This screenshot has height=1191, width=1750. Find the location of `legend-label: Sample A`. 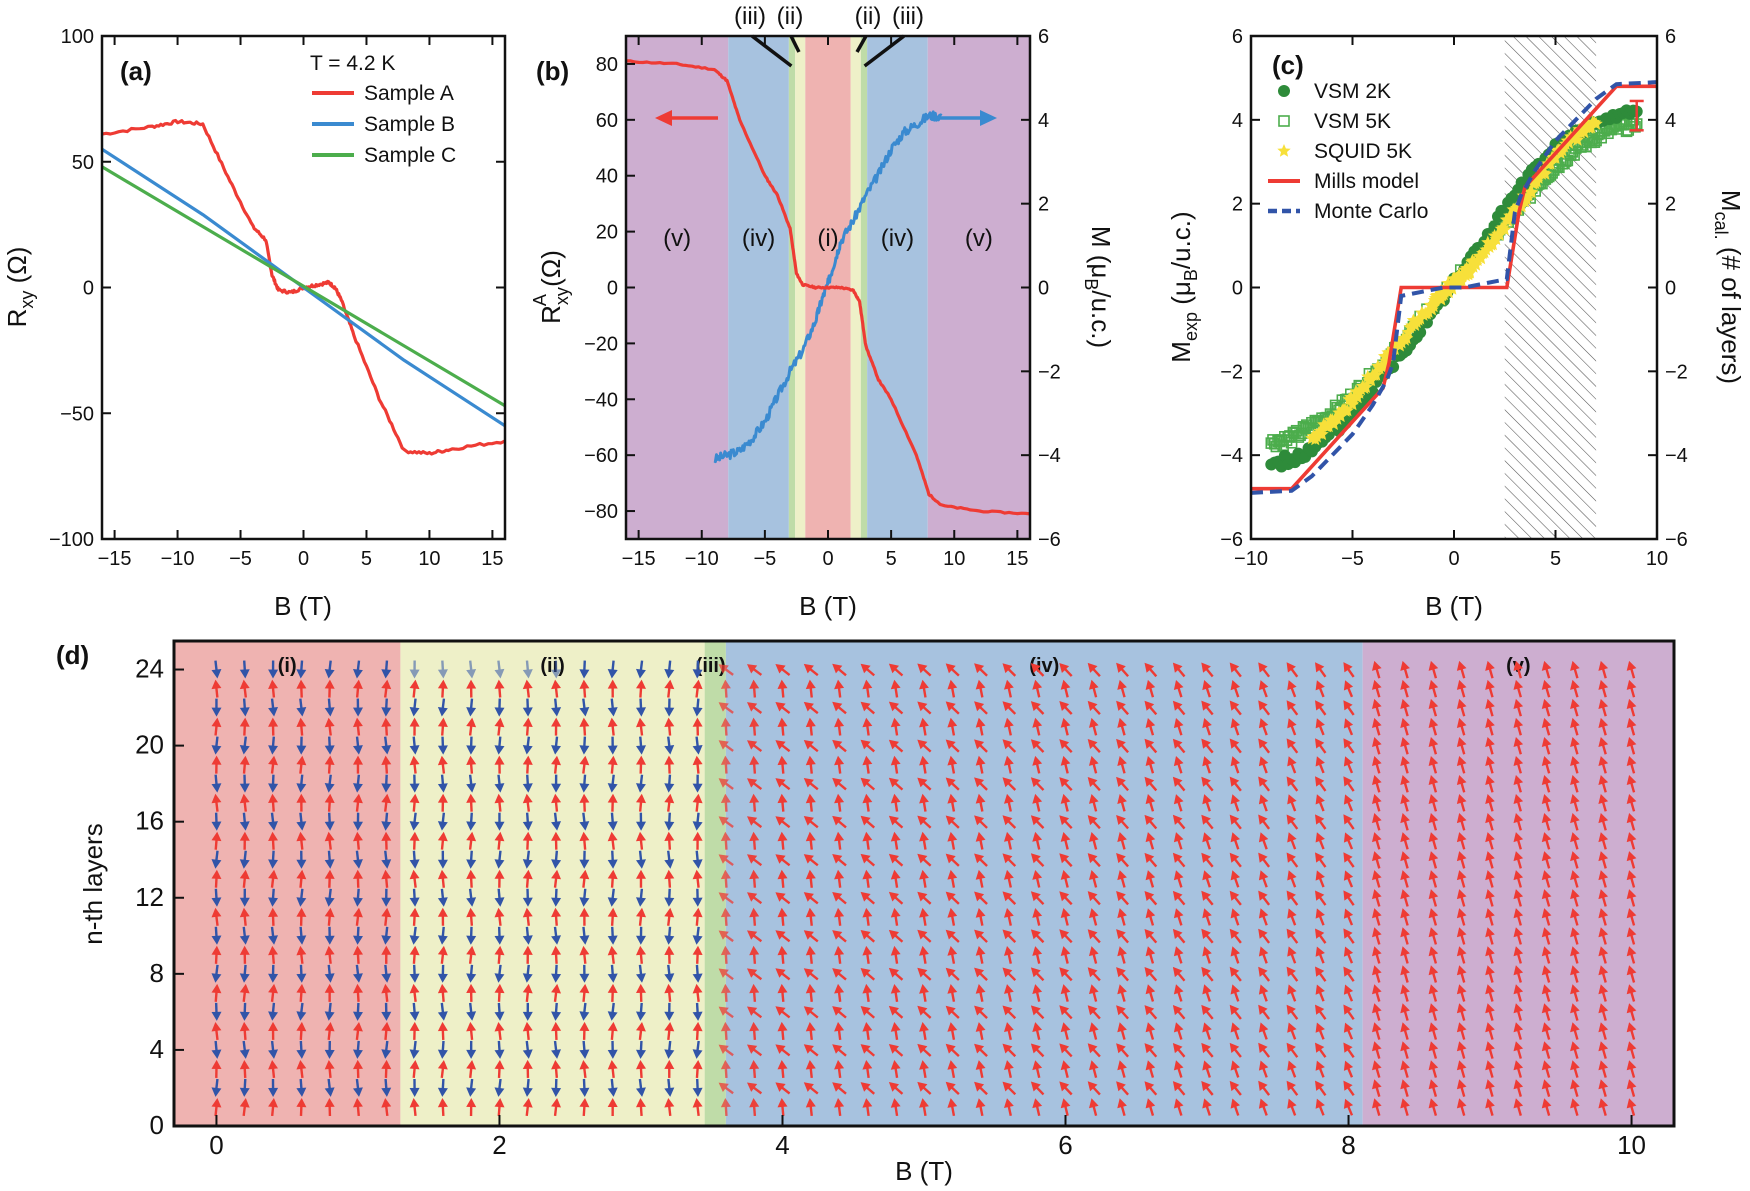

legend-label: Sample A is located at coordinates (409, 93).